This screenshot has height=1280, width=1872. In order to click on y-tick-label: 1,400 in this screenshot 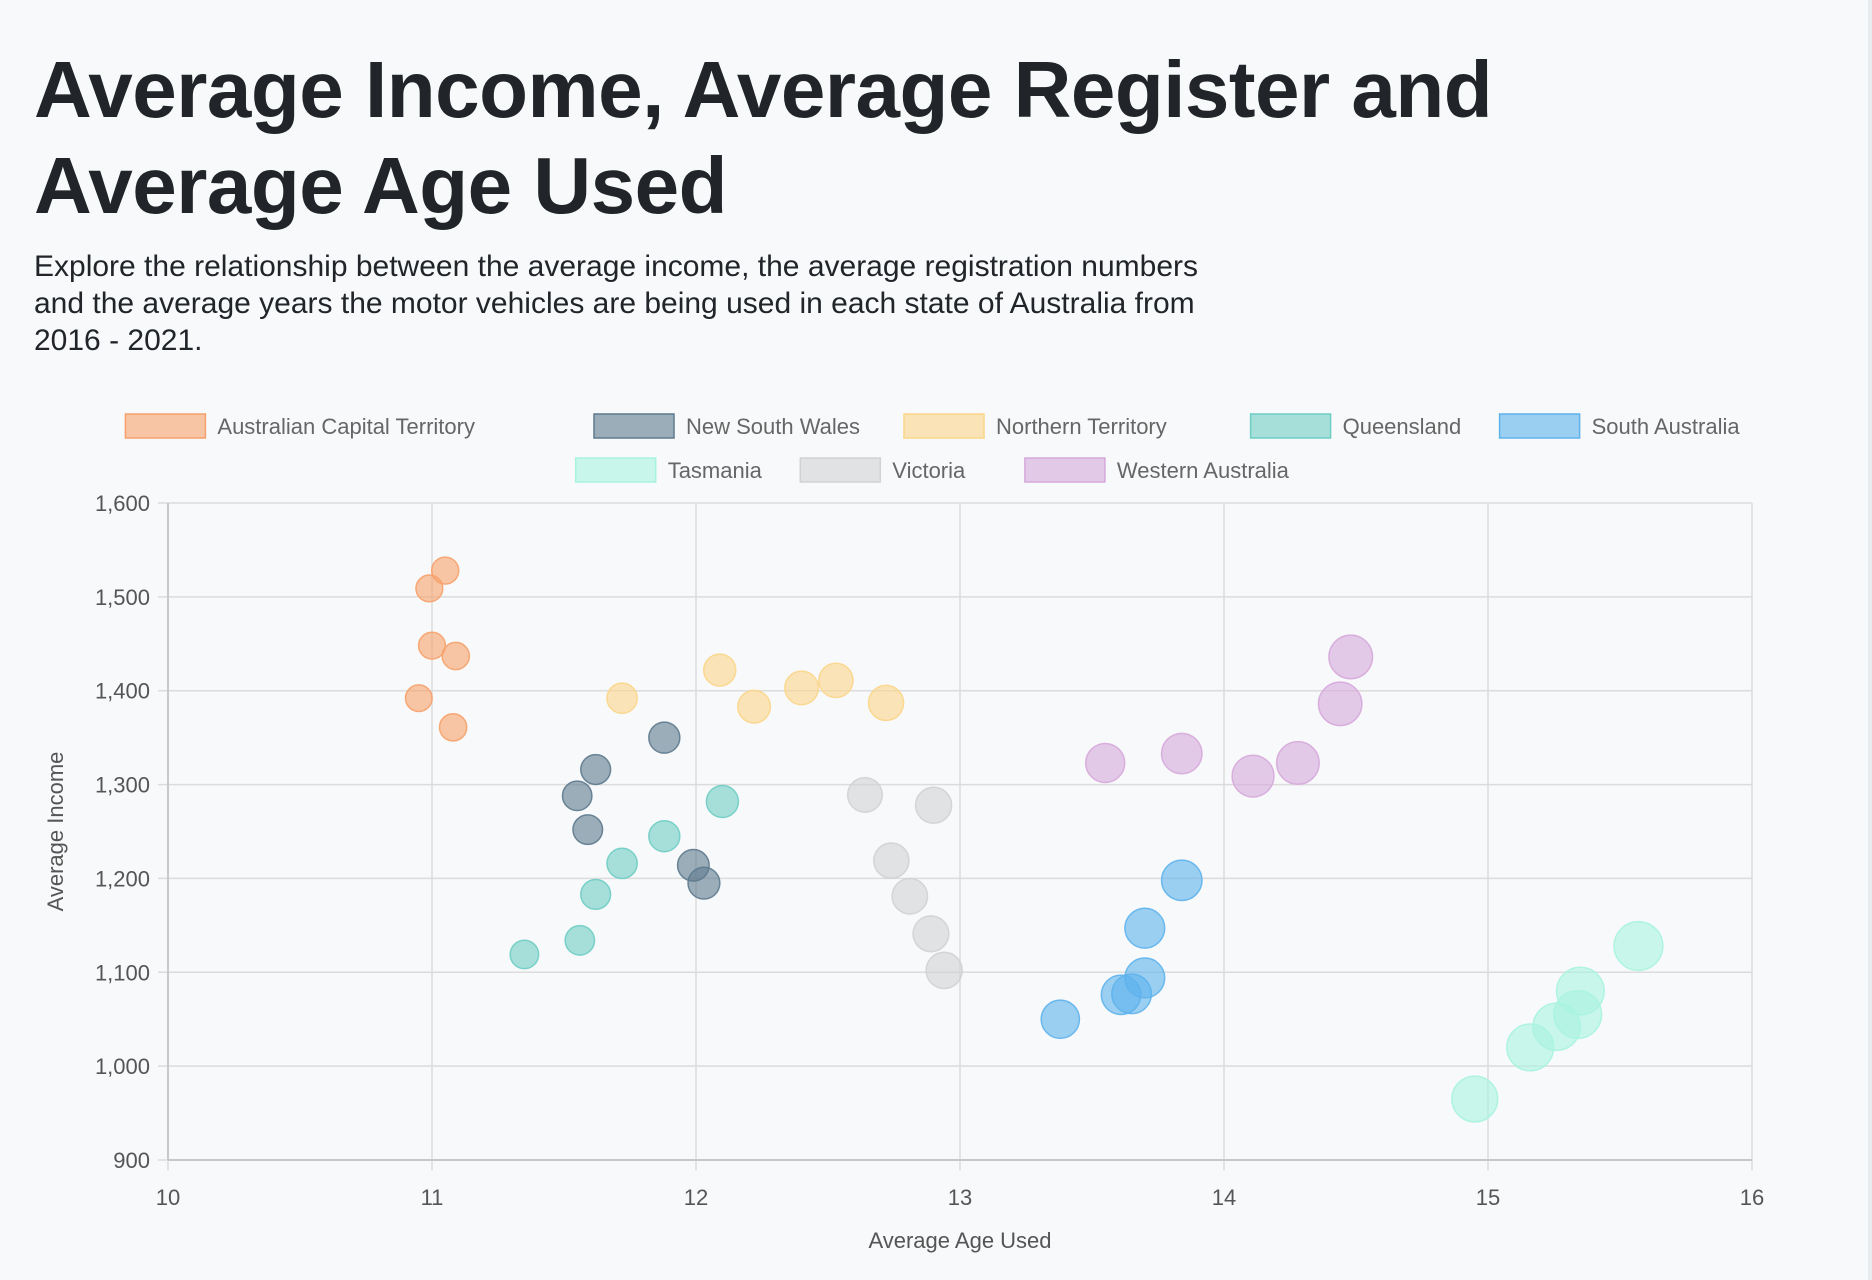, I will do `click(122, 691)`.